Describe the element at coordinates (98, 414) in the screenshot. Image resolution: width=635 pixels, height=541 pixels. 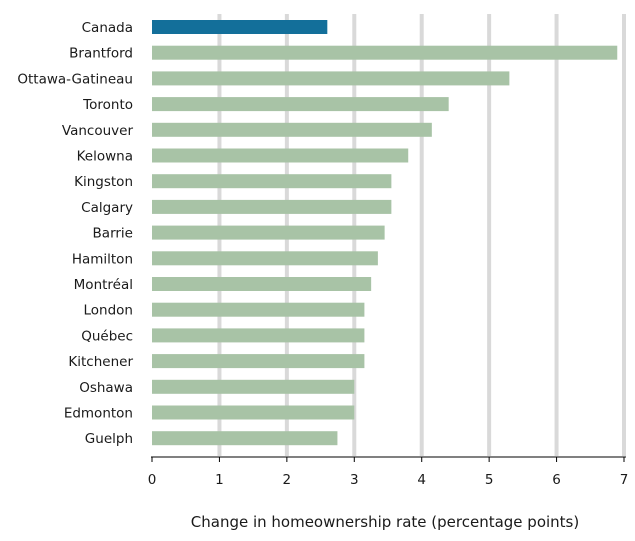
I see `category-label: Edmonton` at that location.